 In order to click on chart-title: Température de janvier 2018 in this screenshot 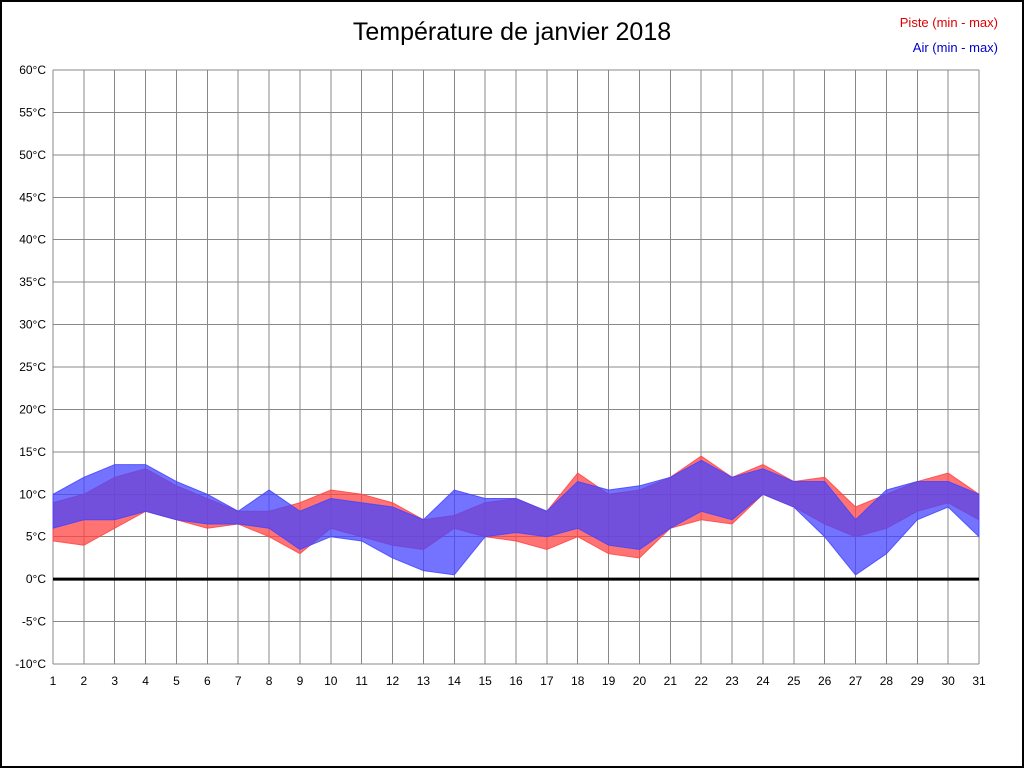, I will do `click(512, 32)`.